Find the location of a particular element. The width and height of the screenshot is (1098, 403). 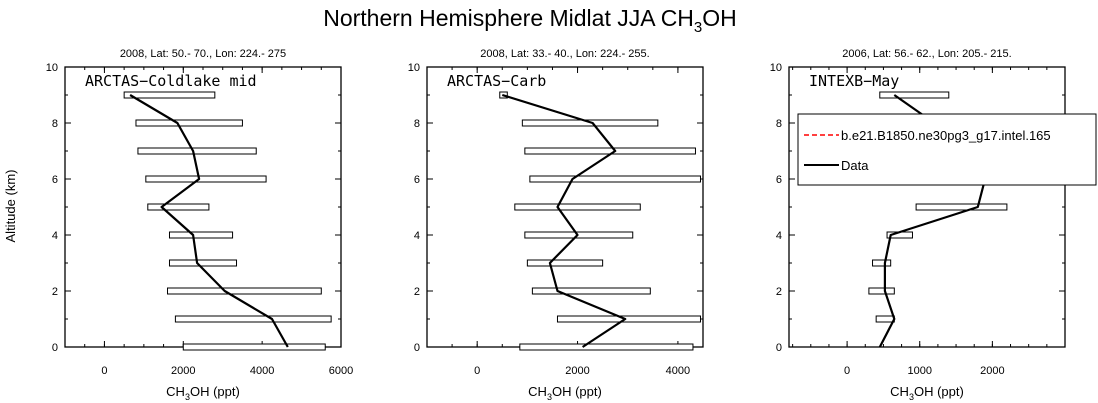

legend-data-label: Data is located at coordinates (855, 165).